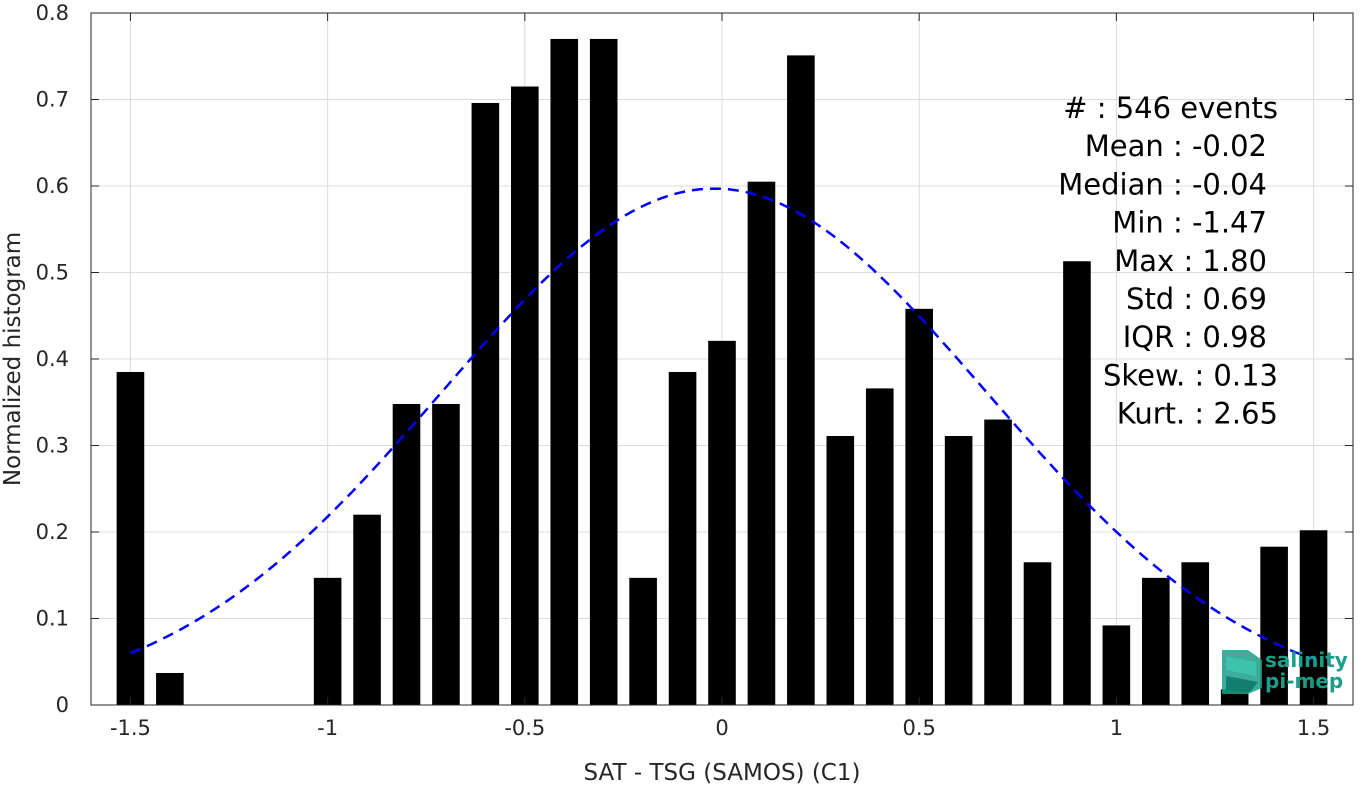 The width and height of the screenshot is (1367, 785). I want to click on y-tick-labels: 0 0.1 0.2 0.3 0.4 0.5 0.6 0.7 0.8, so click(52, 359).